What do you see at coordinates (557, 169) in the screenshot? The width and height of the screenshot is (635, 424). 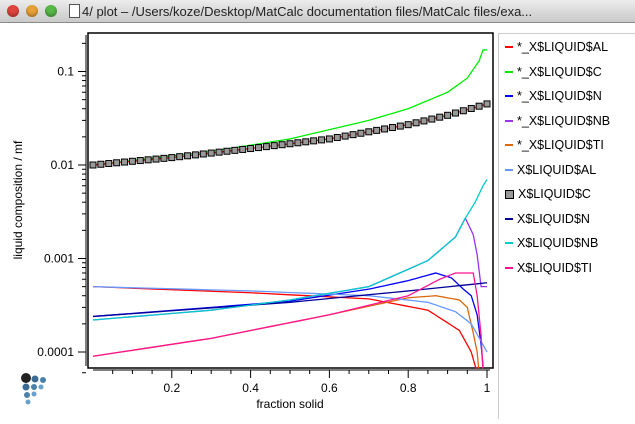 I see `legend-label: X$LIQUID$AL` at bounding box center [557, 169].